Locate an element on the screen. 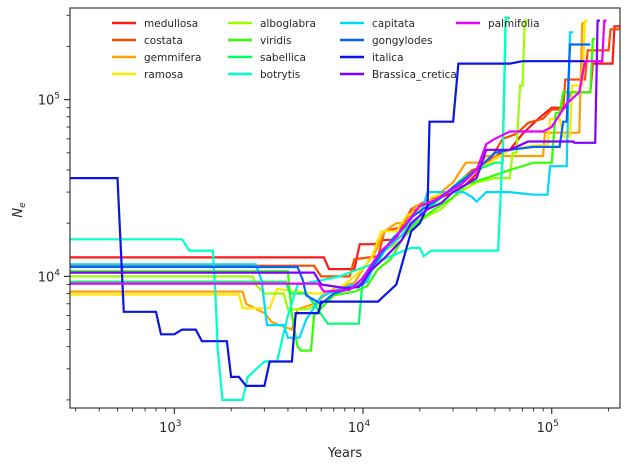  legend-item: medullosa is located at coordinates (155, 24).